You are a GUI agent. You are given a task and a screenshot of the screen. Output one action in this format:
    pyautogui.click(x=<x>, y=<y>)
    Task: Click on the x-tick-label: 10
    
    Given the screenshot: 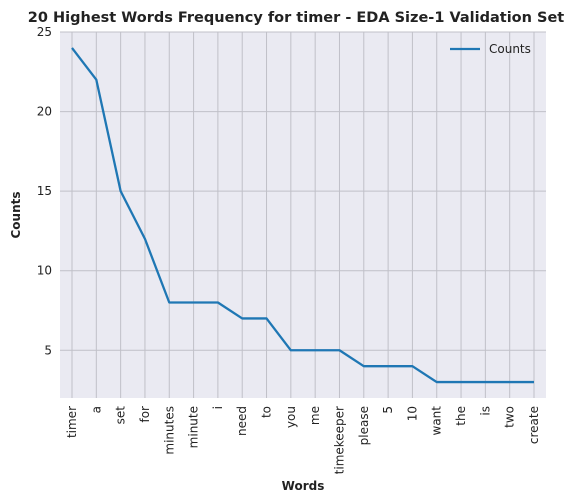 What is the action you would take?
    pyautogui.click(x=412, y=413)
    